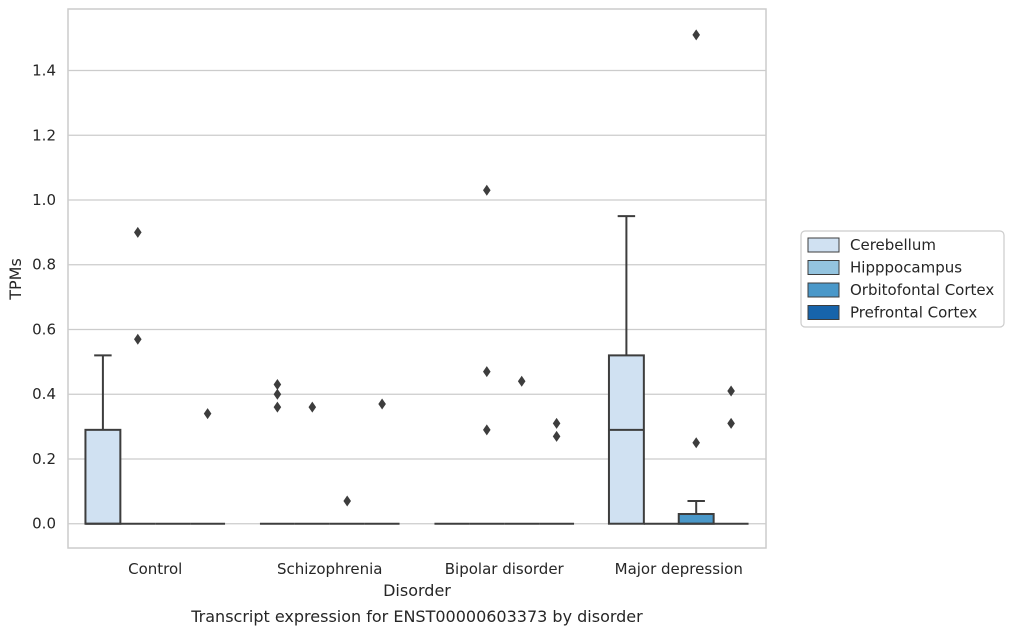 The height and width of the screenshot is (634, 1014). I want to click on y-tick-label: 0.8, so click(44, 265).